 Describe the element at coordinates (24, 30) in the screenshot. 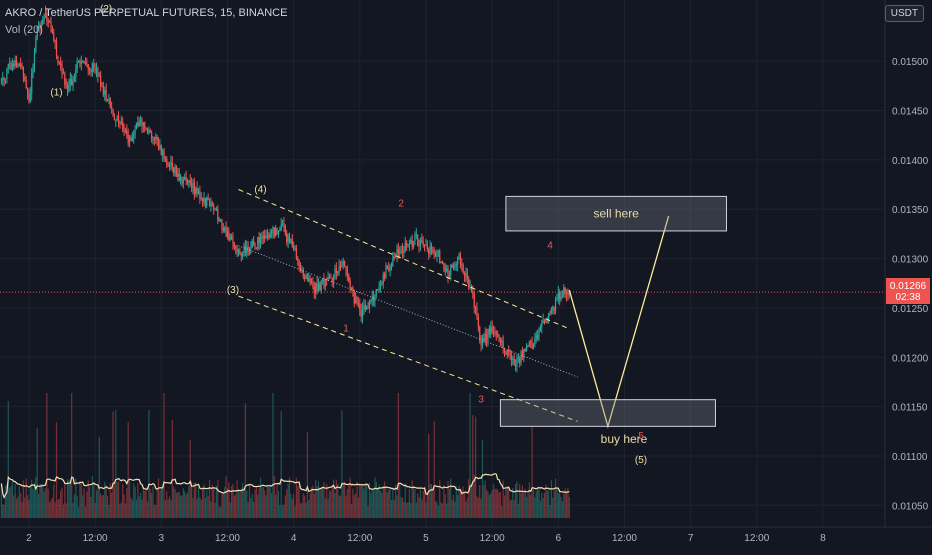

I see `volume-indicator-label: Vol (20)` at that location.